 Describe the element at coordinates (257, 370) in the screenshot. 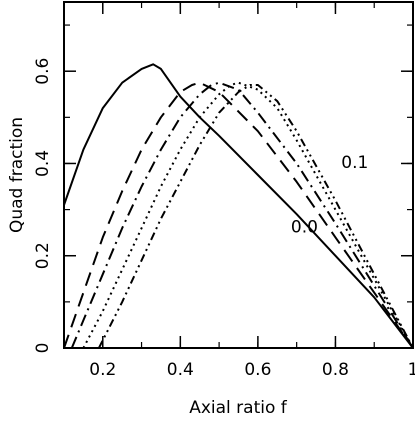

I see `x-tick-label: 0.6` at that location.